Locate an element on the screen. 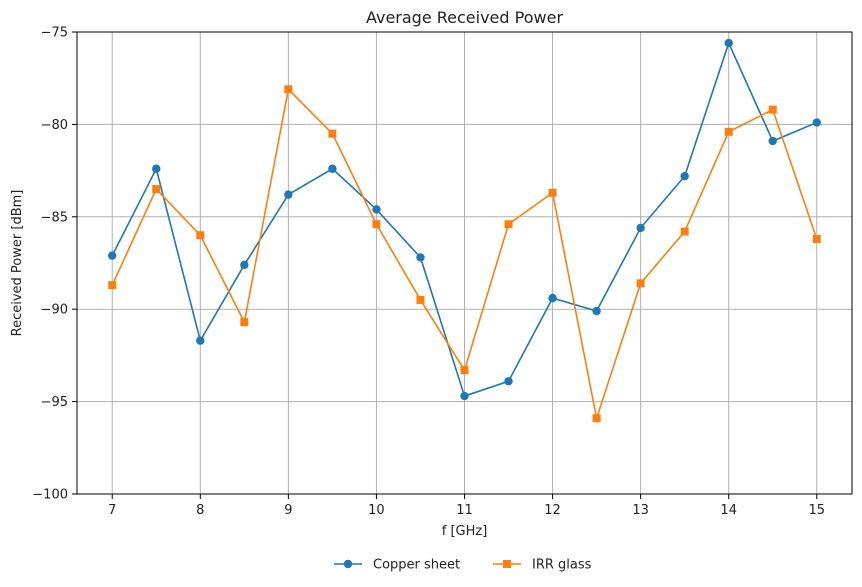  x-tick-label: 15 is located at coordinates (816, 510).